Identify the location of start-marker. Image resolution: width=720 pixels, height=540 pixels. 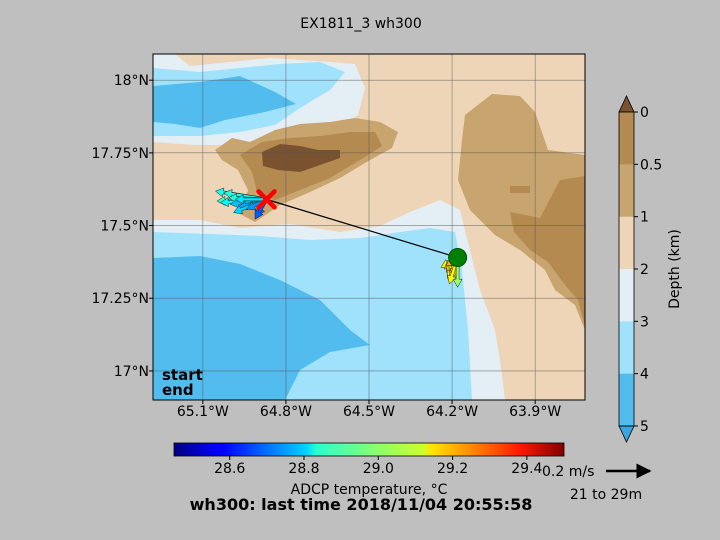
(458, 258).